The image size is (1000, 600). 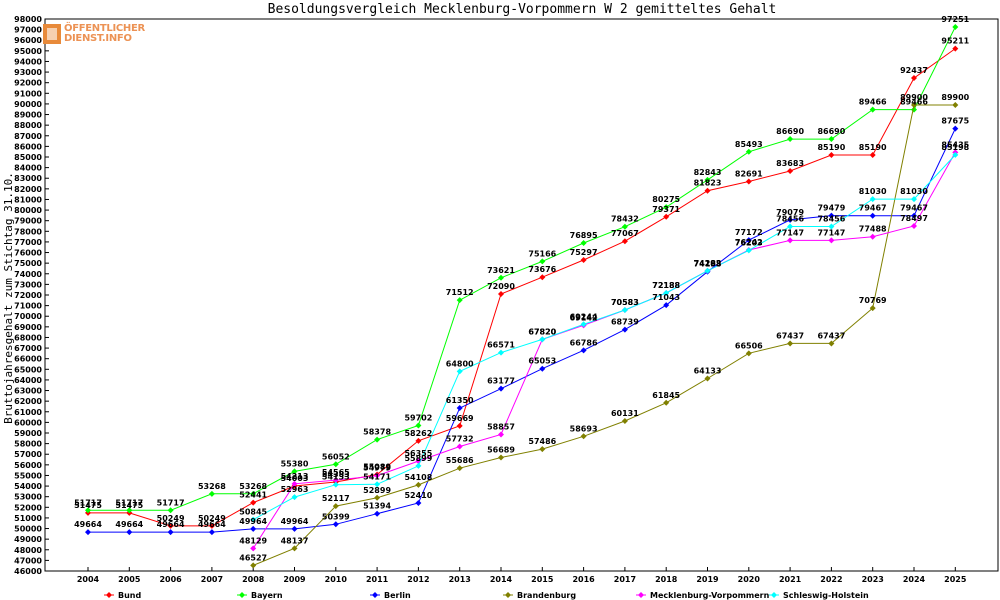 I want to click on data-label-berlin: 49964, so click(x=295, y=521).